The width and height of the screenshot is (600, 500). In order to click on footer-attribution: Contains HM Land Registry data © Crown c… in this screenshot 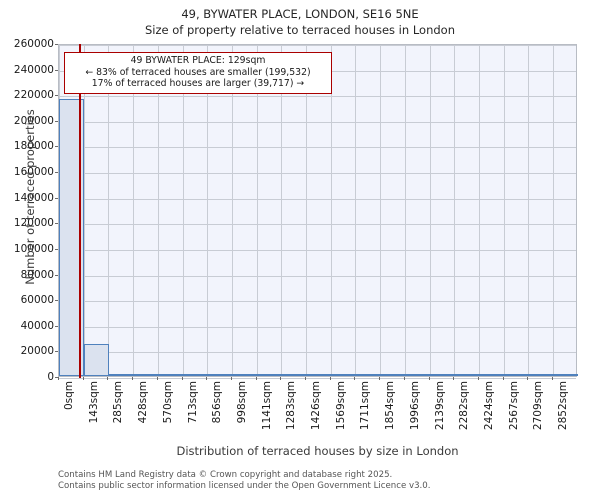, I will do `click(328, 480)`.